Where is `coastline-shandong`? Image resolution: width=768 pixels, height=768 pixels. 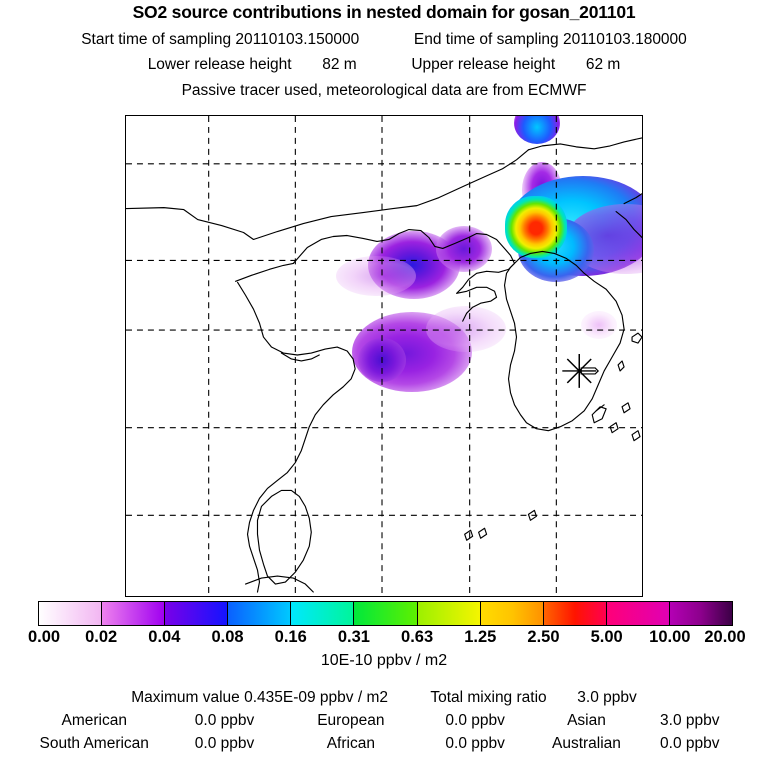 coastline-shandong is located at coordinates (477, 304).